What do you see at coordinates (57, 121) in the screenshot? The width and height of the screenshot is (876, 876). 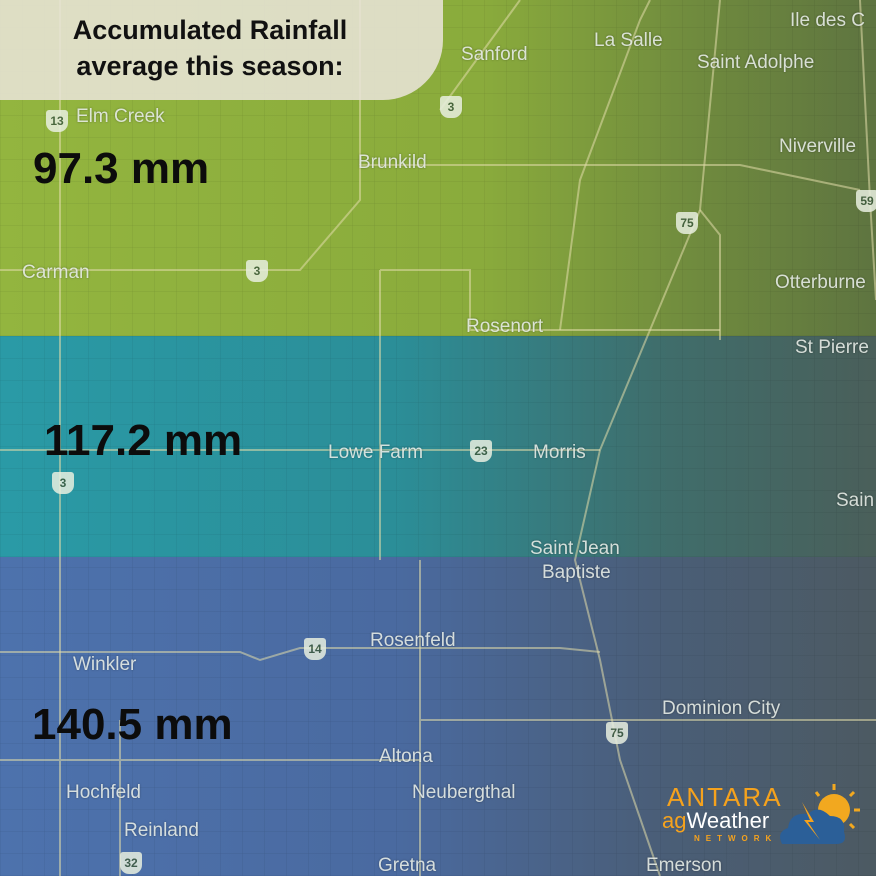 I see `highway-shield: 13` at bounding box center [57, 121].